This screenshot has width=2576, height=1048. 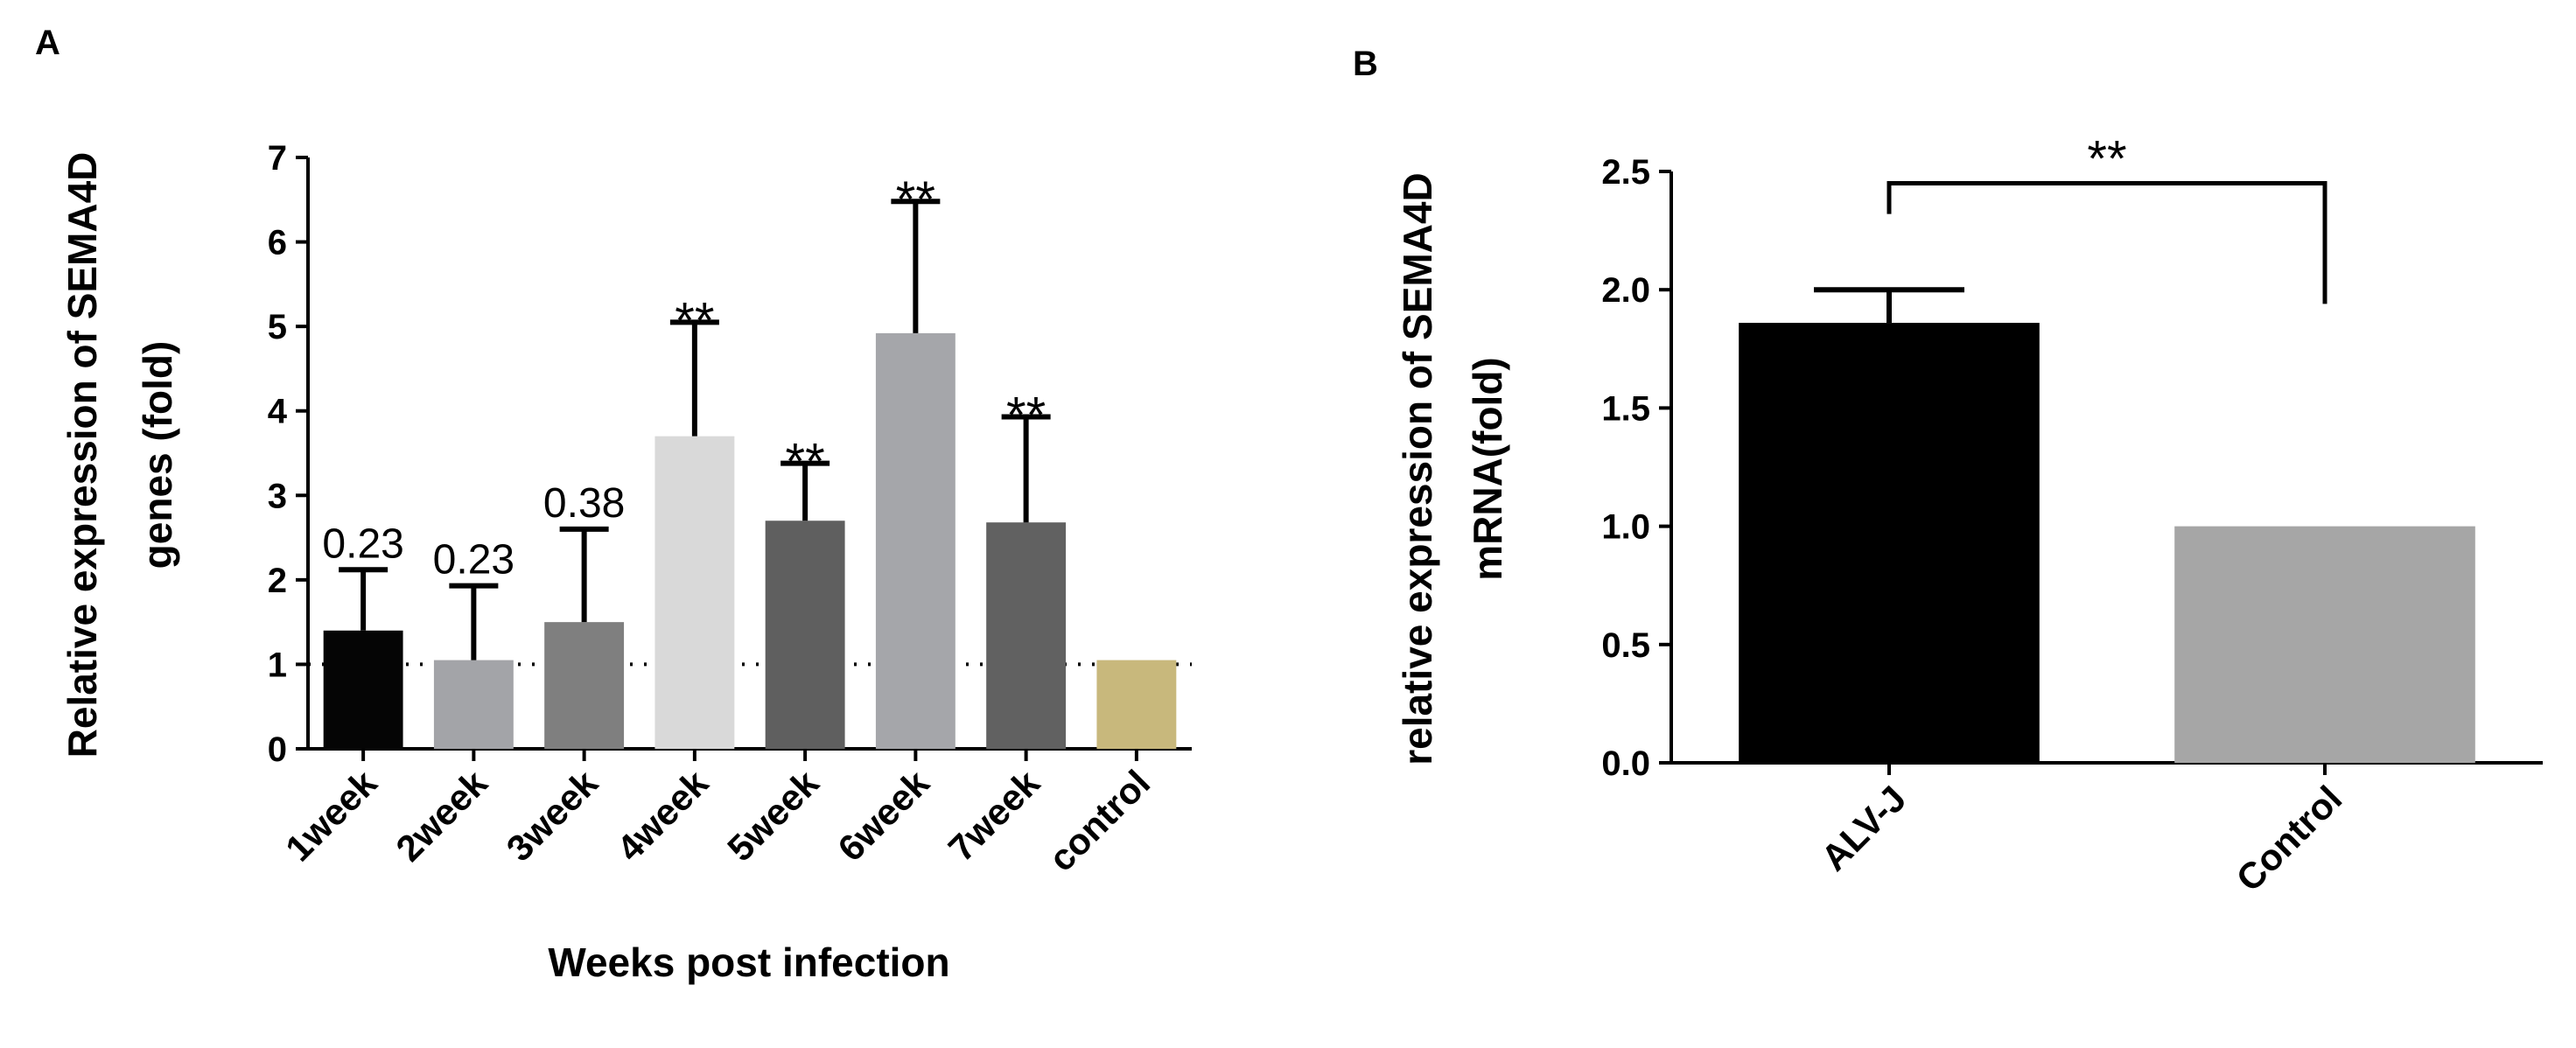 I want to click on y-tick-label-a: 5, so click(x=277, y=327).